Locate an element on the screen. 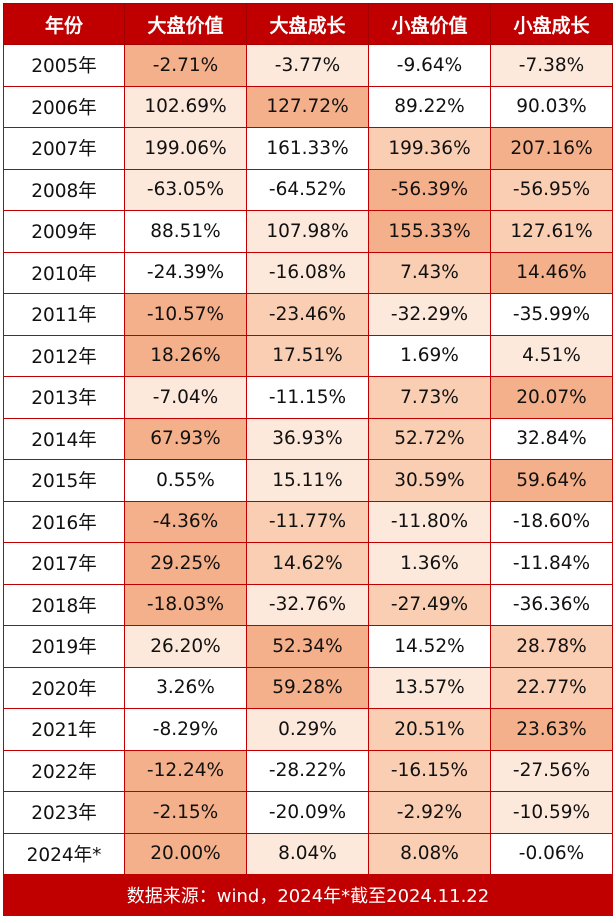 The height and width of the screenshot is (923, 616). table-row: 2021年 -8.29% 0.29% 20.51% 23.63% is located at coordinates (308, 729).